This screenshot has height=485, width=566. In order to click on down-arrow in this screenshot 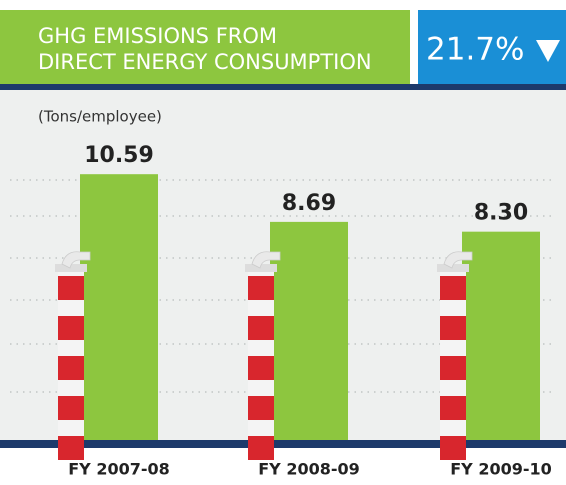, I will do `click(548, 51)`.